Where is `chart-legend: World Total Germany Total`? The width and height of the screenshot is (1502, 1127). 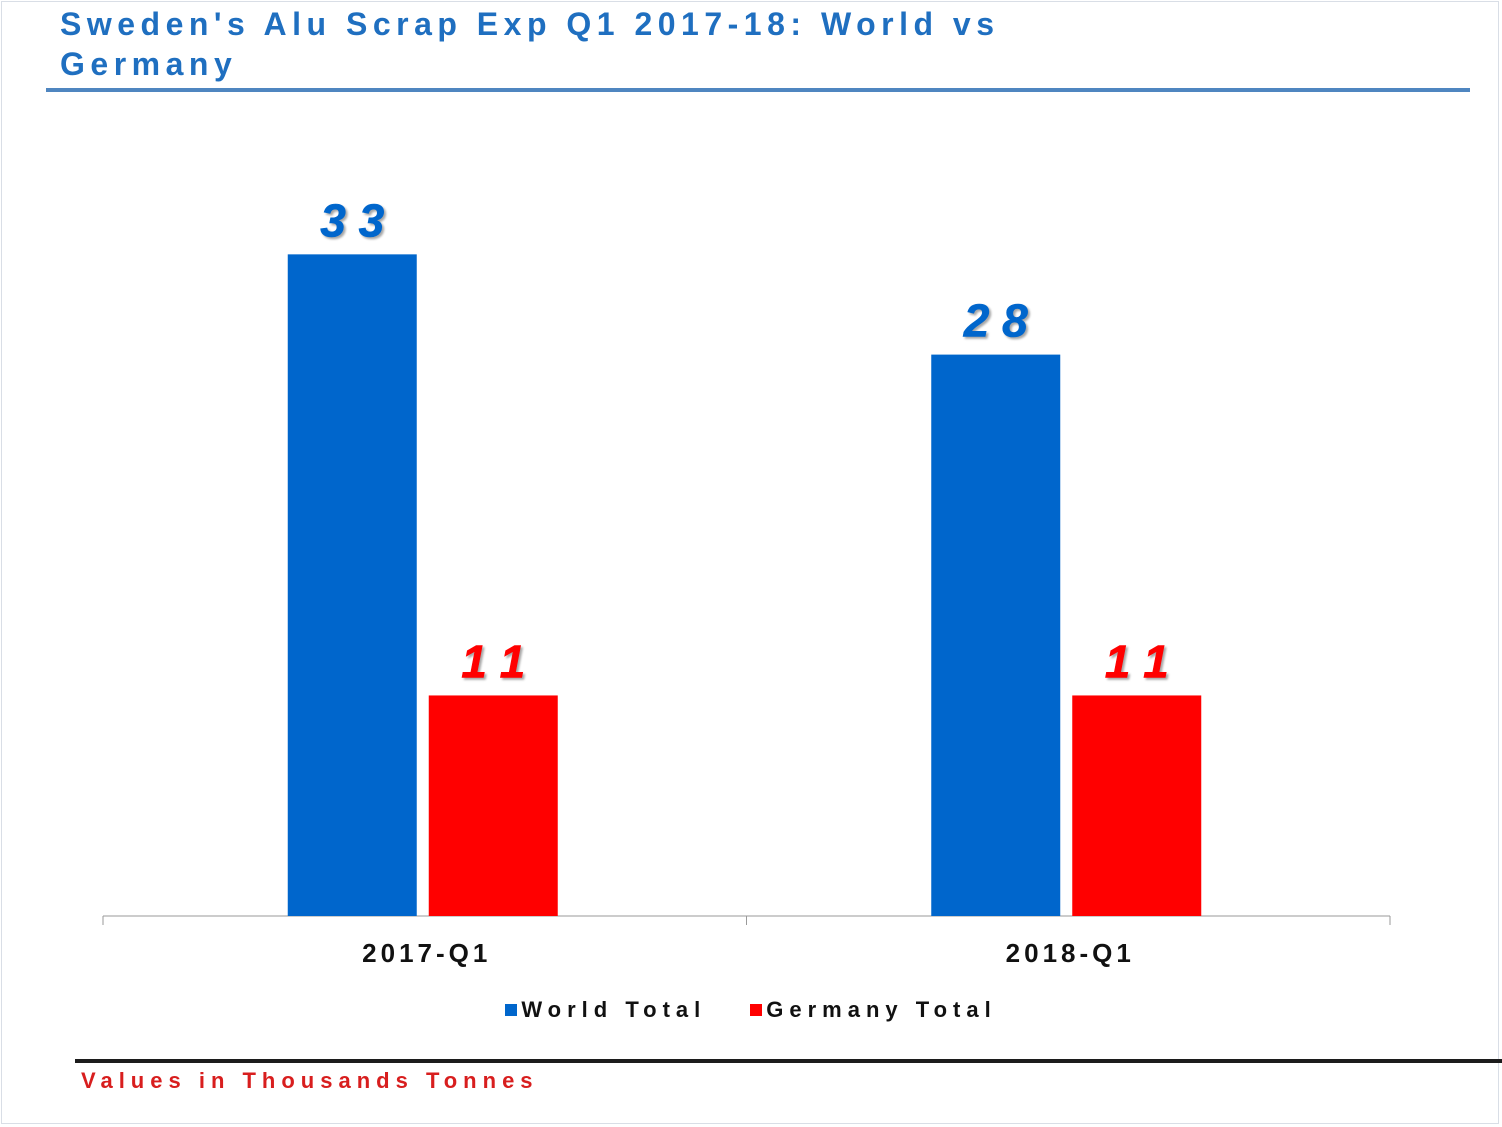
chart-legend: World Total Germany Total is located at coordinates (751, 1010).